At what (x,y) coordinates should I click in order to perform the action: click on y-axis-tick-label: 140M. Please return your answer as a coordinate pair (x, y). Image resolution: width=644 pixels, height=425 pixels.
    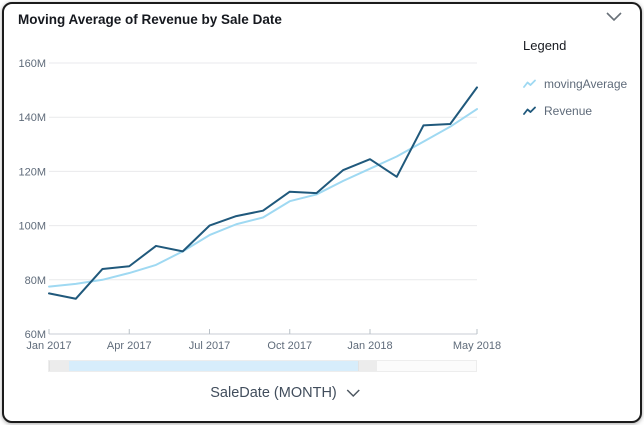
    Looking at the image, I should click on (32, 118).